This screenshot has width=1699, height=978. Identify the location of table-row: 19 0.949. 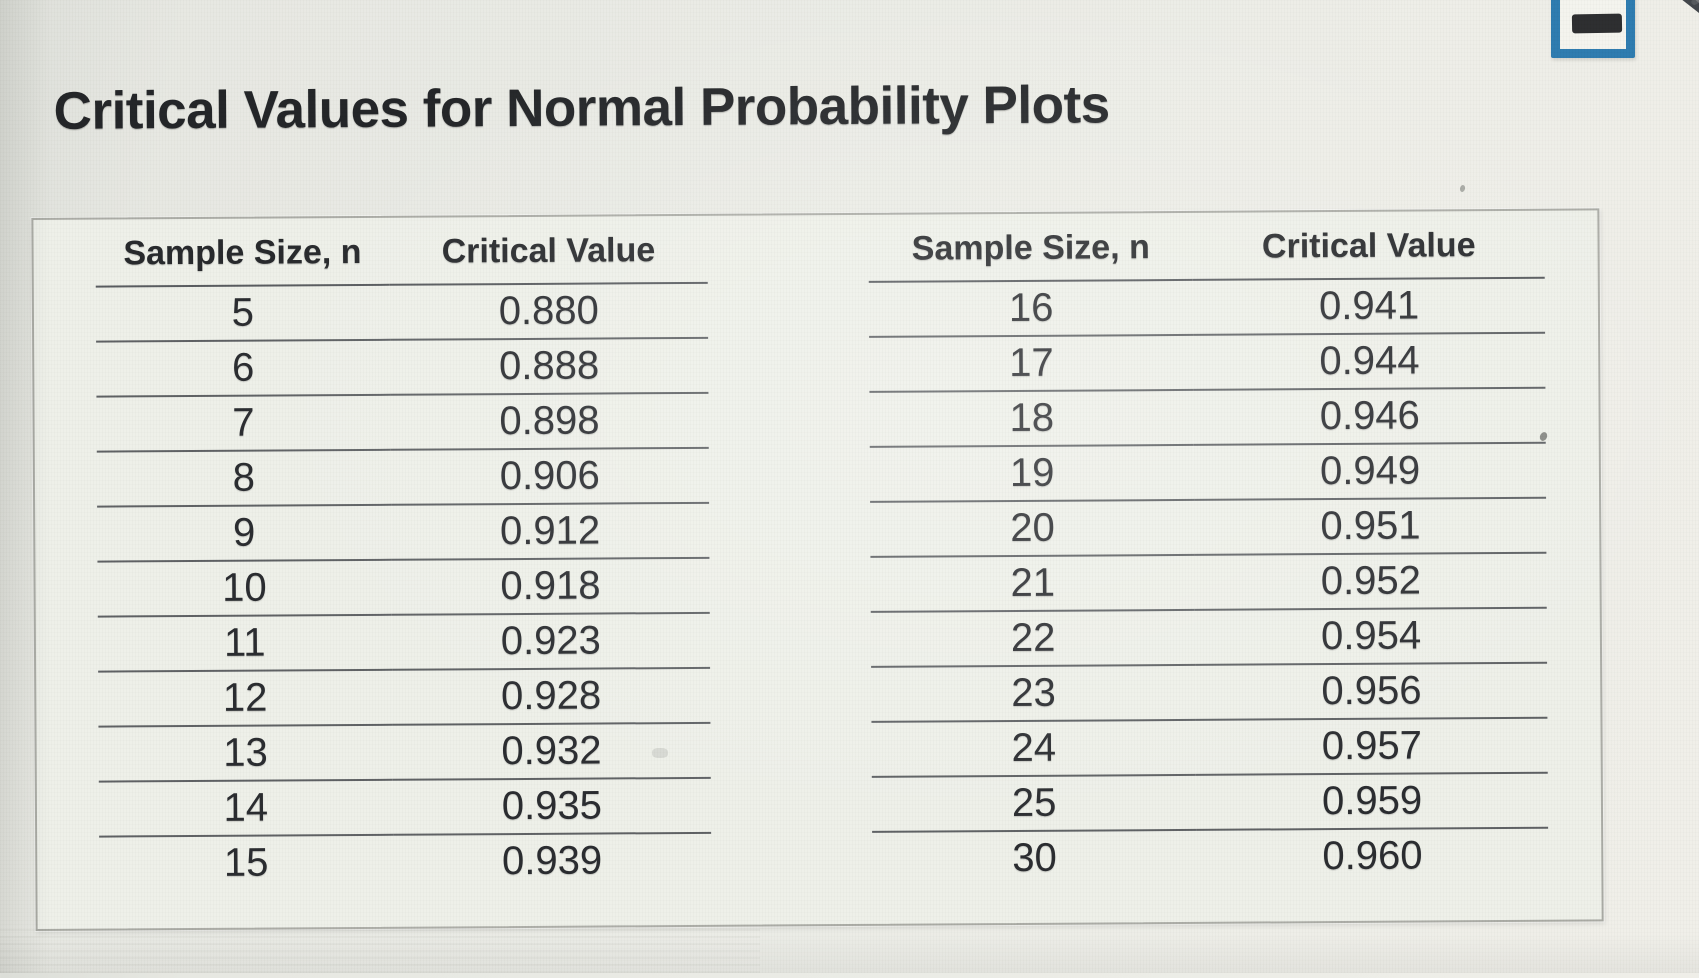
(1208, 472).